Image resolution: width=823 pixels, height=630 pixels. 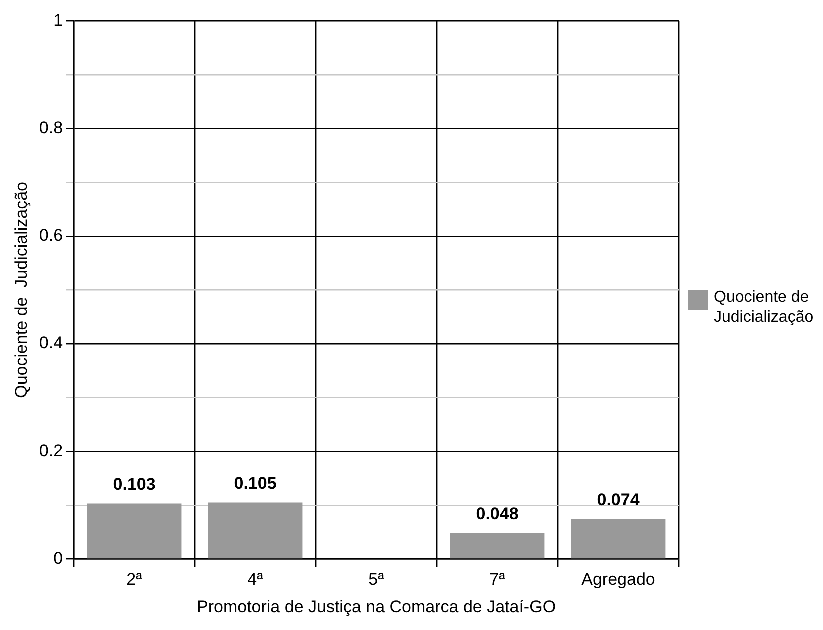 What do you see at coordinates (256, 580) in the screenshot?
I see `x-tick-label: 4ª` at bounding box center [256, 580].